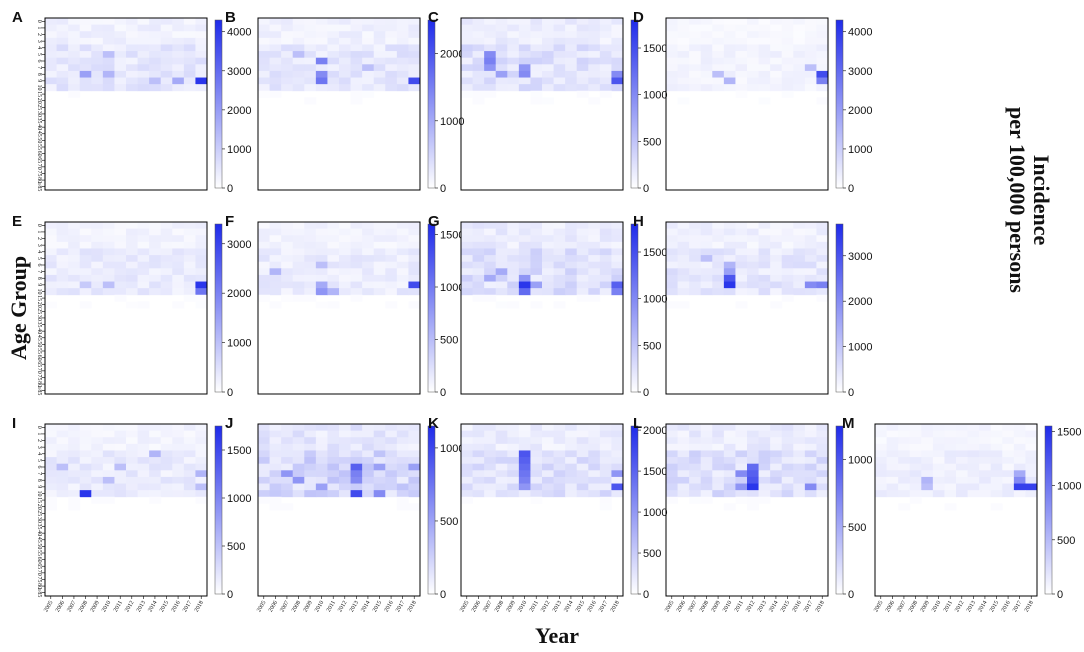  Describe the element at coordinates (39, 34) in the screenshot. I see `age-tick-label: 2` at that location.